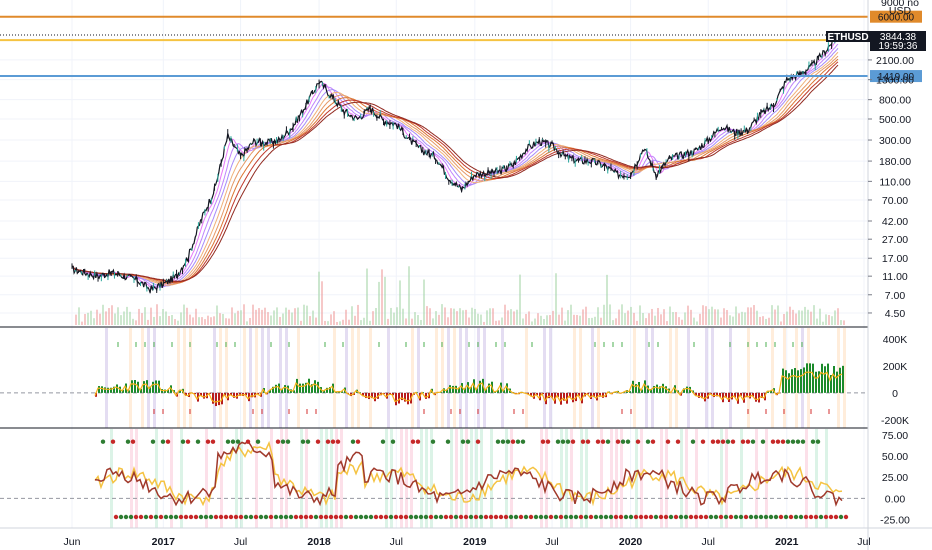  I want to click on time-axis: Jun 2017 Jul 2018 Jul 2019 Jul 2020 Jul 2021 Jul, so click(467, 542).